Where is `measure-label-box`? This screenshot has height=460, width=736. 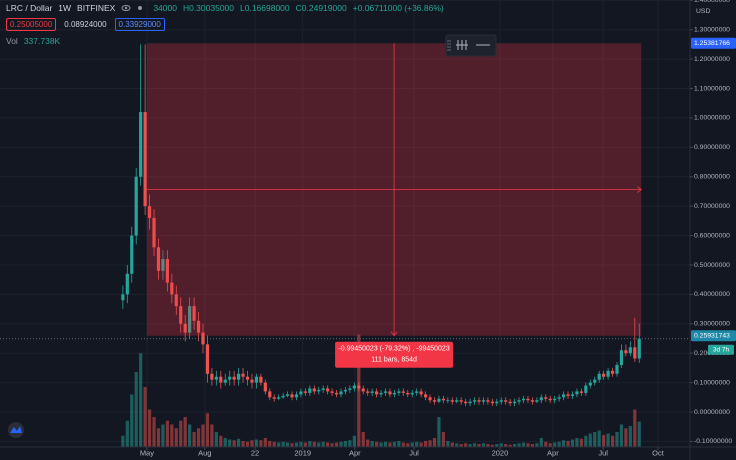 measure-label-box is located at coordinates (394, 354).